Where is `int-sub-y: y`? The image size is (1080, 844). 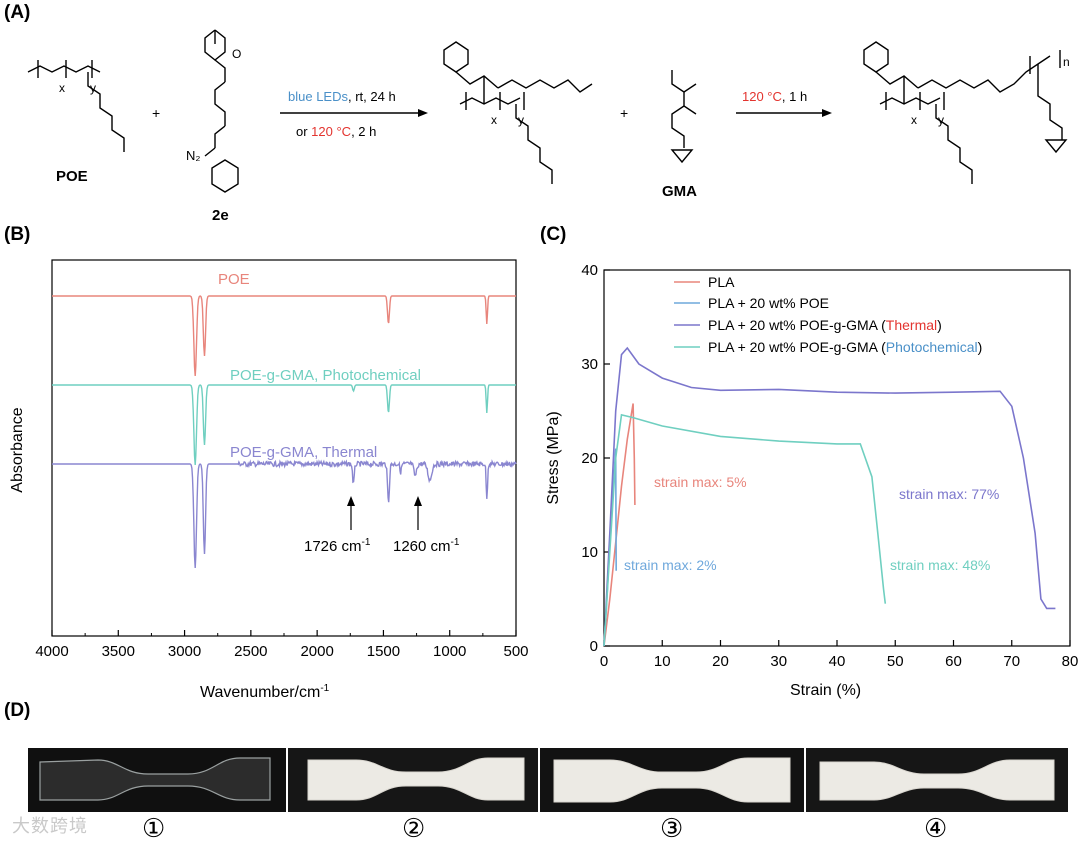 int-sub-y: y is located at coordinates (521, 120).